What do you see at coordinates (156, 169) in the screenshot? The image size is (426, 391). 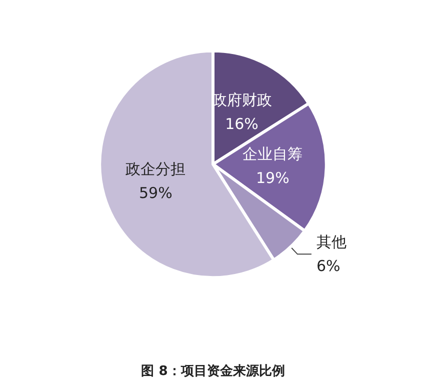 I see `slice-label: 政企分担` at bounding box center [156, 169].